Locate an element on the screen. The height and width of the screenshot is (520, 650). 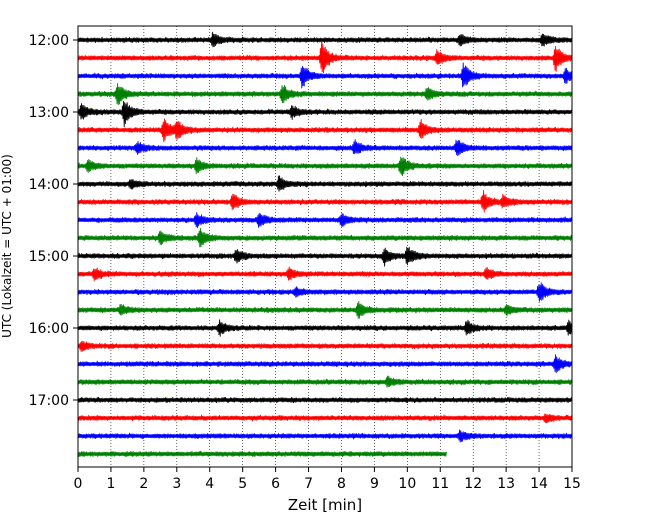
x-tick-label: 5 is located at coordinates (242, 484).